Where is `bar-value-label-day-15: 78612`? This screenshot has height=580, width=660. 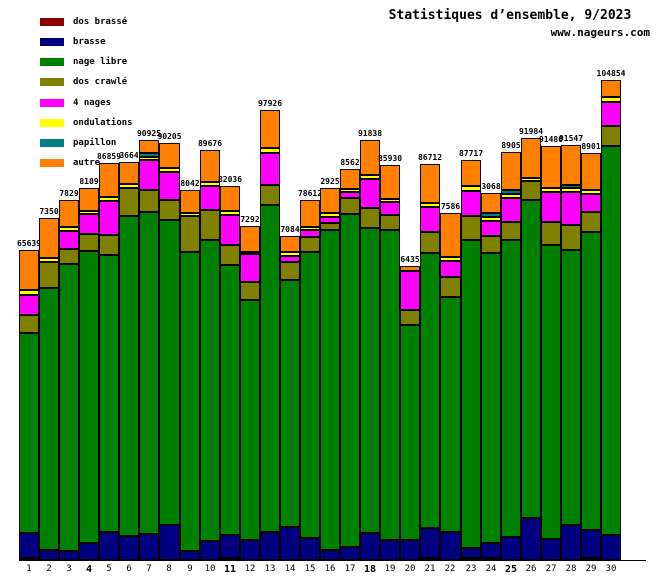 bar-value-label-day-15: 78612 is located at coordinates (310, 193).